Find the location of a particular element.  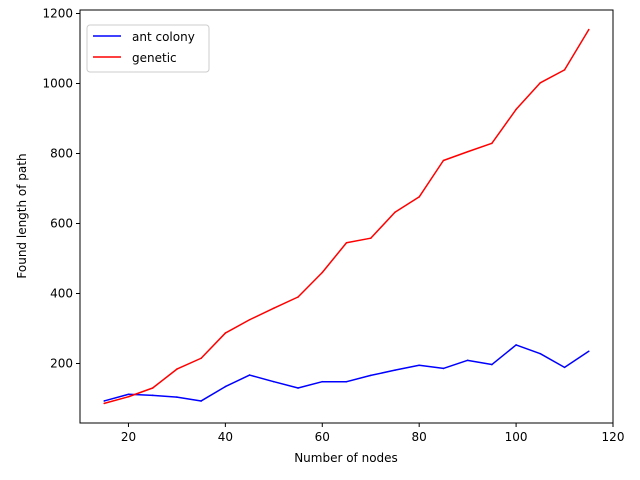

y-tick-label: 1000 is located at coordinates (57, 84).